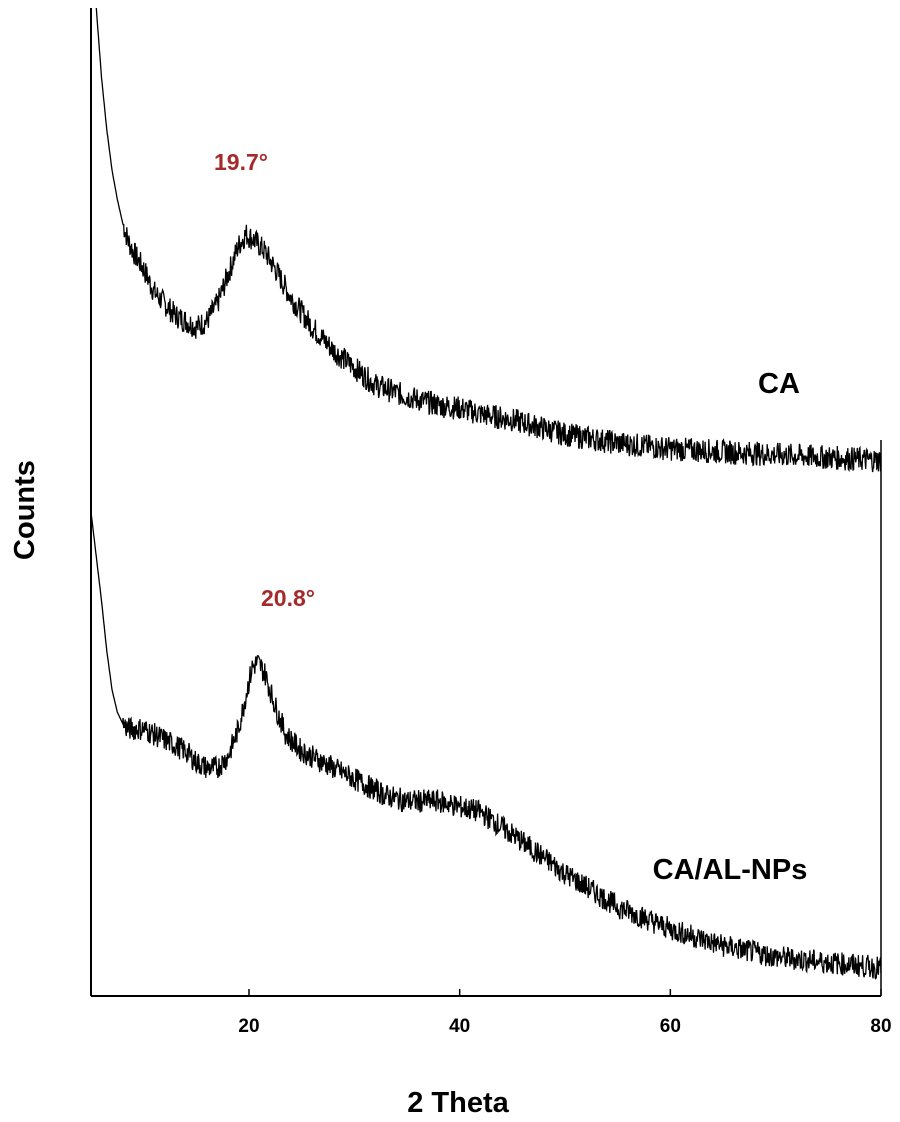  Describe the element at coordinates (730, 870) in the screenshot. I see `series-label-2: CA/AL-NPs` at that location.